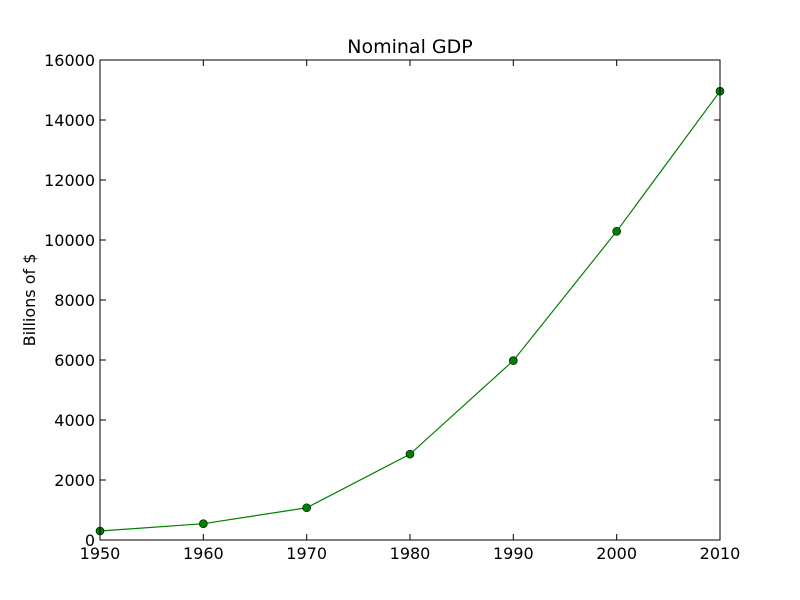 The width and height of the screenshot is (800, 600). What do you see at coordinates (616, 553) in the screenshot?
I see `x-tick-label: 2000` at bounding box center [616, 553].